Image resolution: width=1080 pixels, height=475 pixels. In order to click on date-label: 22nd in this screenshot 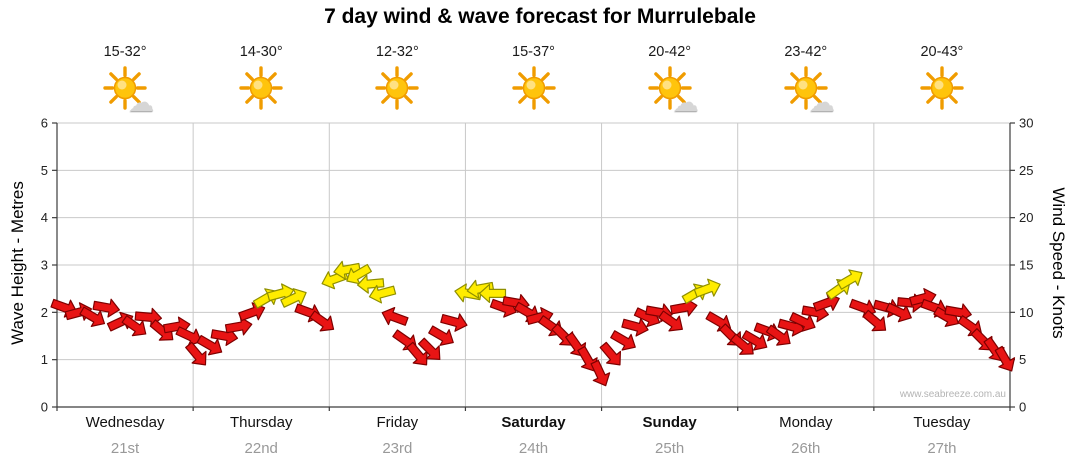, I will do `click(261, 448)`.